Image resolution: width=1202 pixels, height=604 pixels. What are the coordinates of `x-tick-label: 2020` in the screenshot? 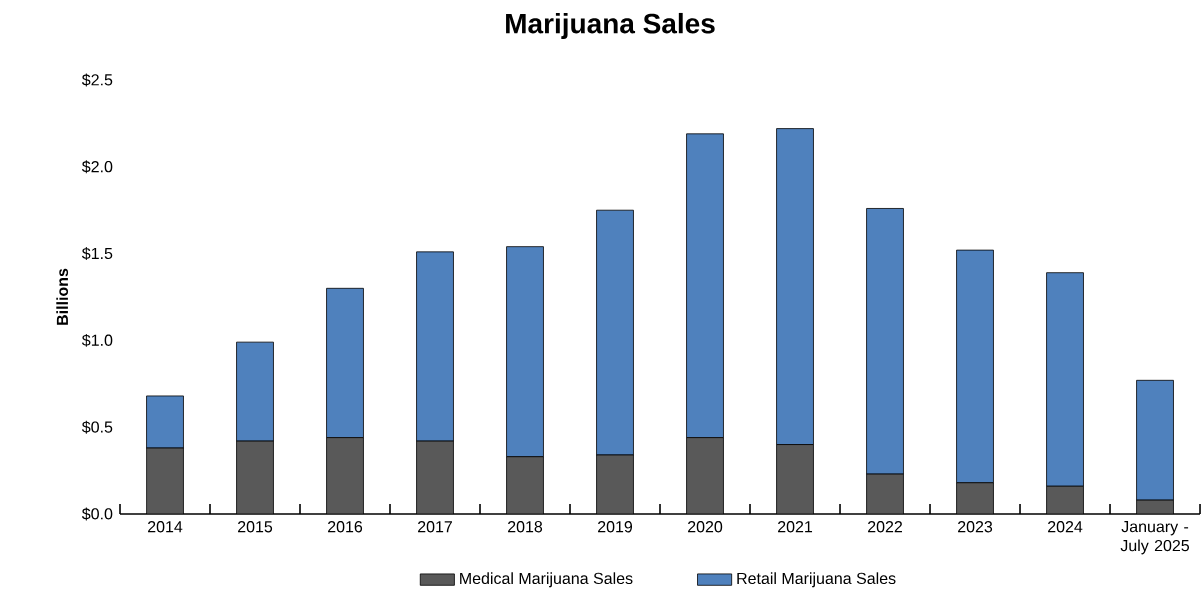 It's located at (705, 527).